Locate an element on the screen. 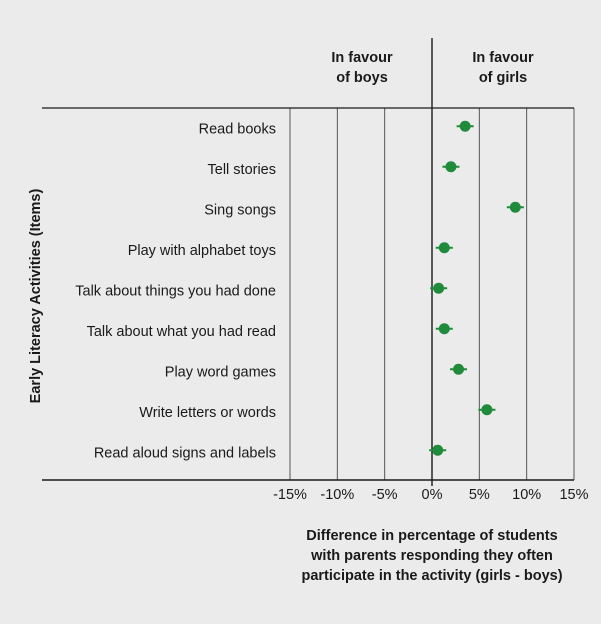 Image resolution: width=601 pixels, height=624 pixels. header-boys-line-1: of boys is located at coordinates (362, 78).